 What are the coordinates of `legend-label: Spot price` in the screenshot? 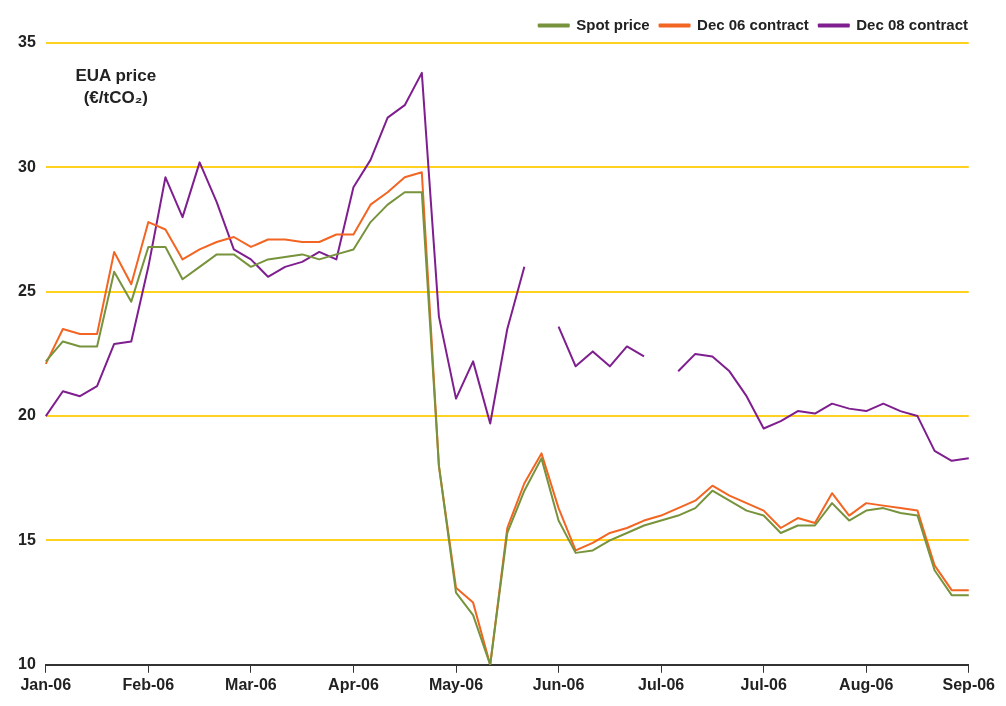 It's located at (613, 24).